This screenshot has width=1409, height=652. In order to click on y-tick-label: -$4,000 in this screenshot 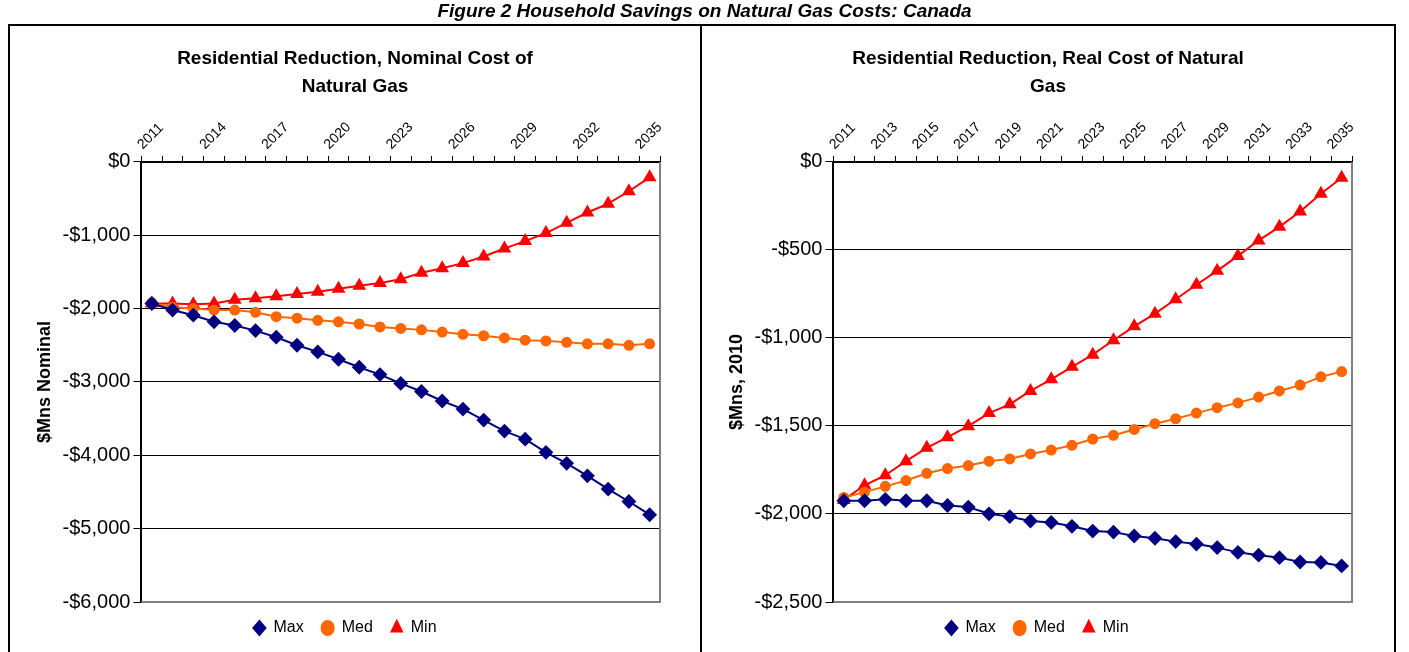, I will do `click(96, 453)`.